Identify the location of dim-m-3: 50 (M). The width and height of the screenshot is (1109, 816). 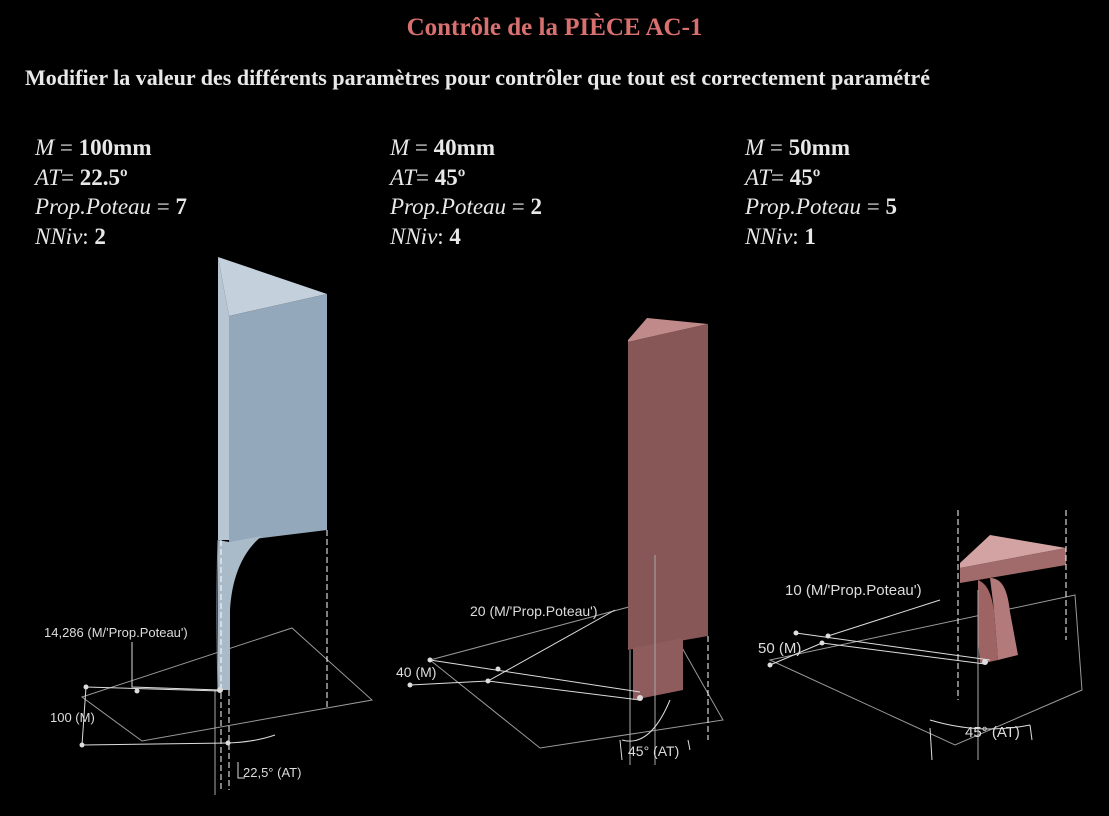
(779, 648).